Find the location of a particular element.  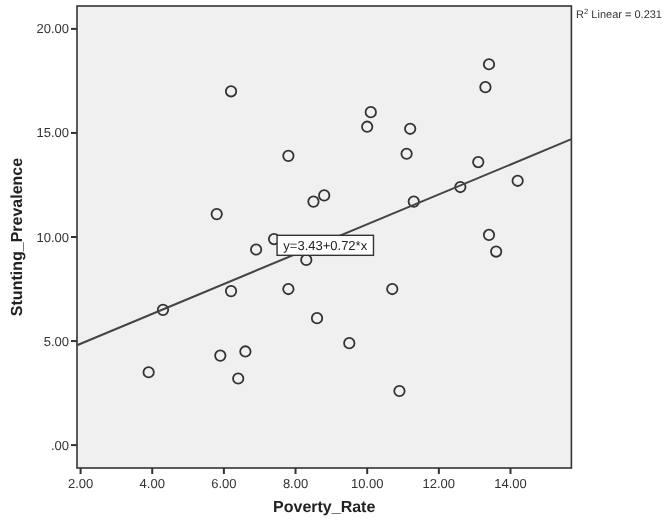

x-axis-title: Poverty_Rate is located at coordinates (325, 507).